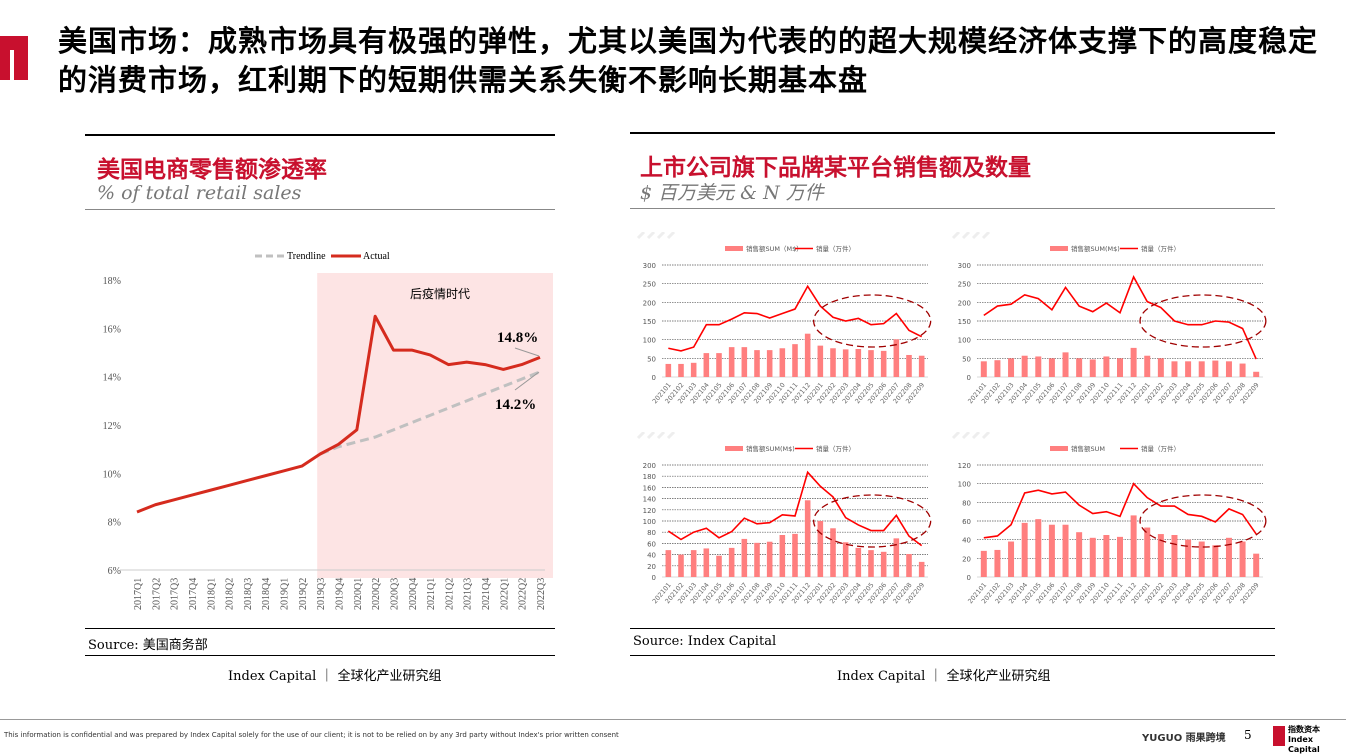 This screenshot has width=1346, height=755. I want to click on trendline-series, so click(430, 413).